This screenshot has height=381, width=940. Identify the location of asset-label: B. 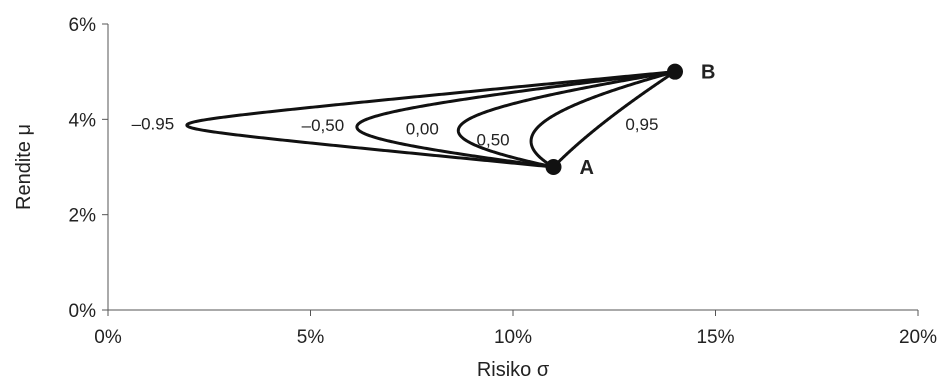
(708, 73).